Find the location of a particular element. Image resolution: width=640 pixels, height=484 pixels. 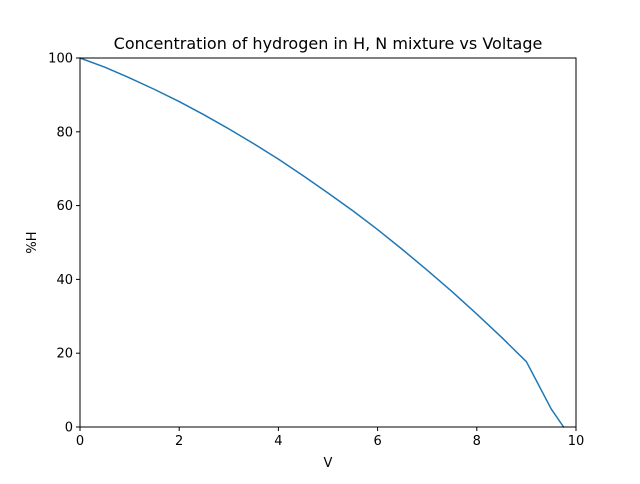

y-tick-label: 0 is located at coordinates (69, 428).